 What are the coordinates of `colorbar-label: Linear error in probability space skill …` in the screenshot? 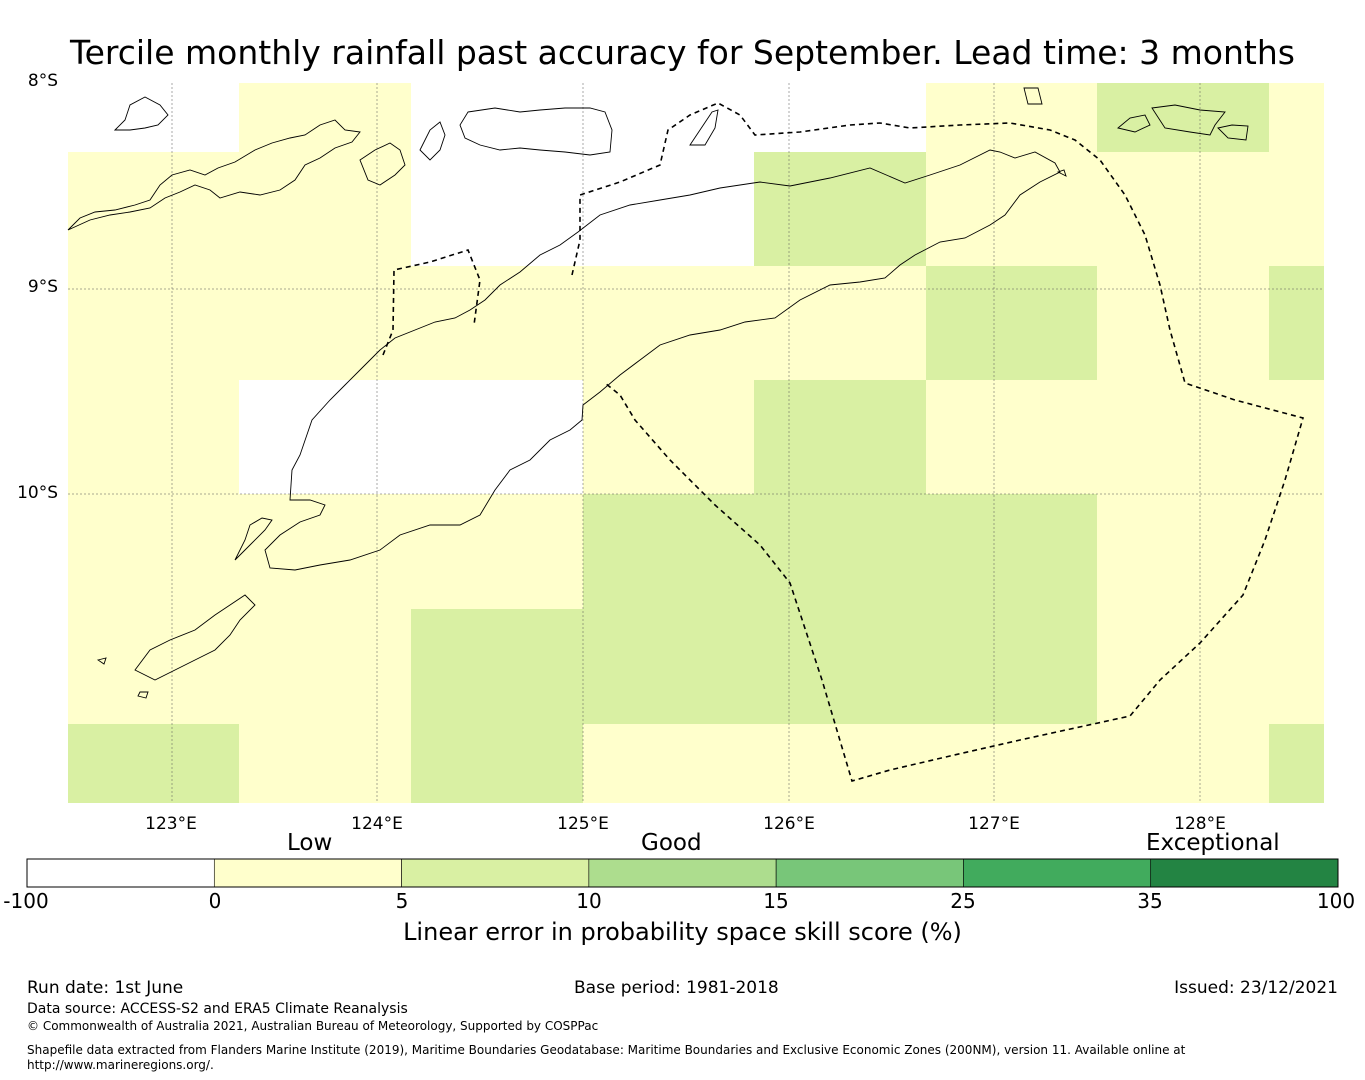 It's located at (682, 932).